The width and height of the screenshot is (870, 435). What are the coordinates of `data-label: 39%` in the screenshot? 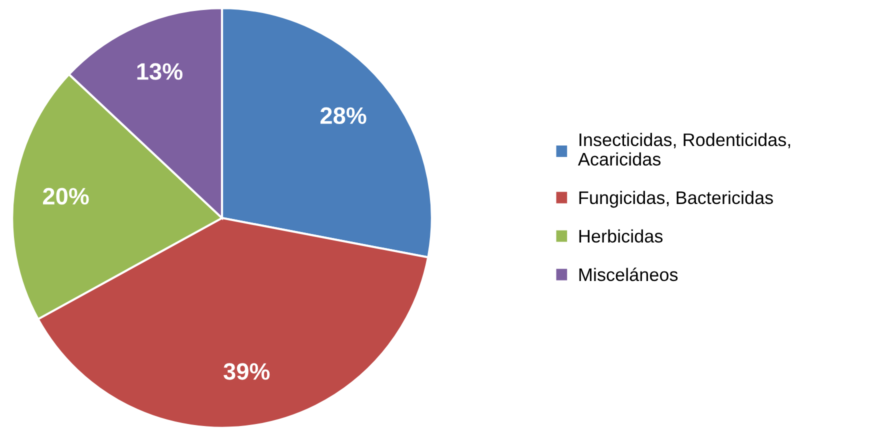 It's located at (247, 371).